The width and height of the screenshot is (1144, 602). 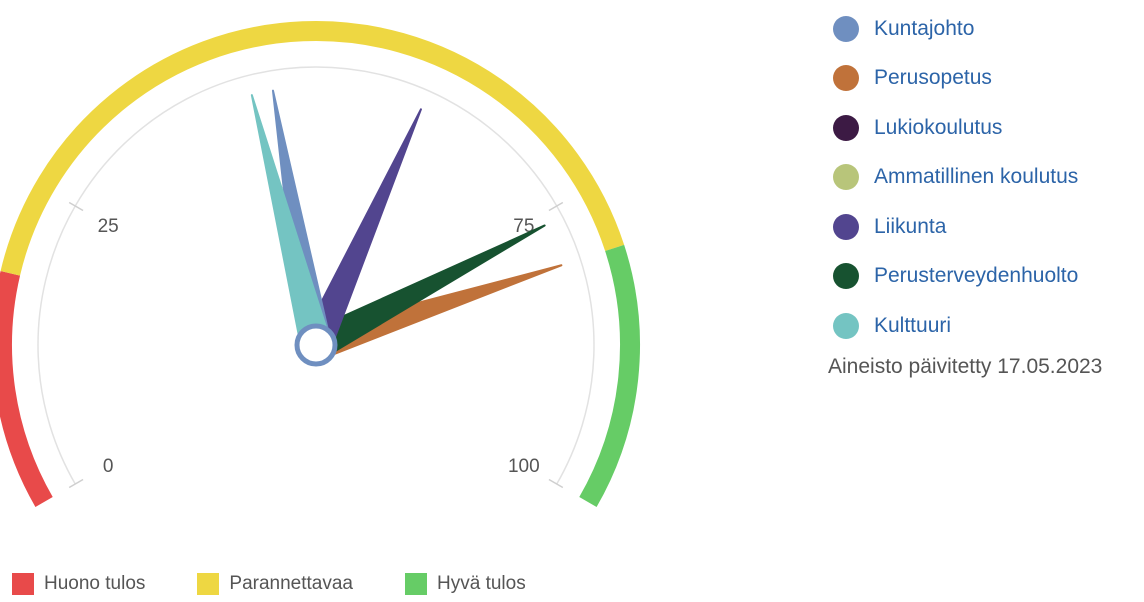 What do you see at coordinates (291, 583) in the screenshot?
I see `band-label: Parannettavaa` at bounding box center [291, 583].